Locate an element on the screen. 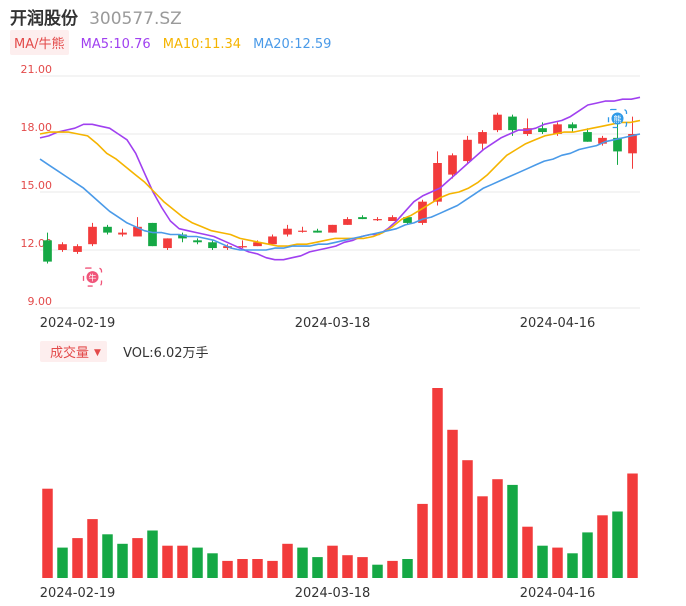 This screenshot has width=686, height=606. ma5-legend: MA5:10.76 is located at coordinates (115, 44).